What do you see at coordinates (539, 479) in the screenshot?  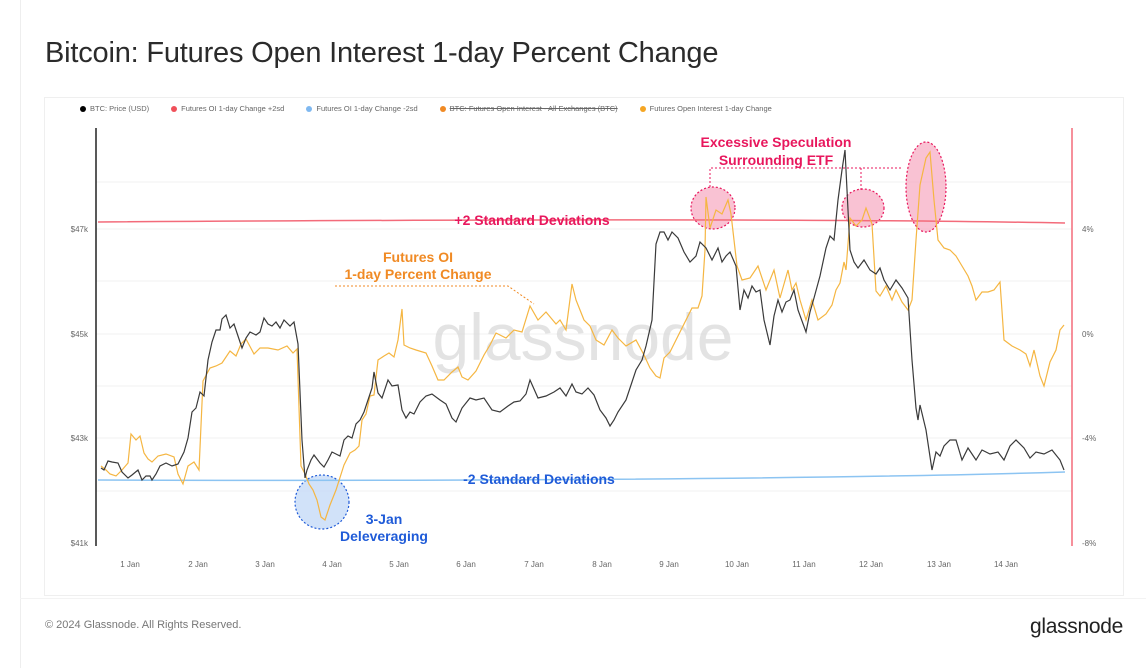 I see `minus2sd-annotation: -2 Standard Deviations` at bounding box center [539, 479].